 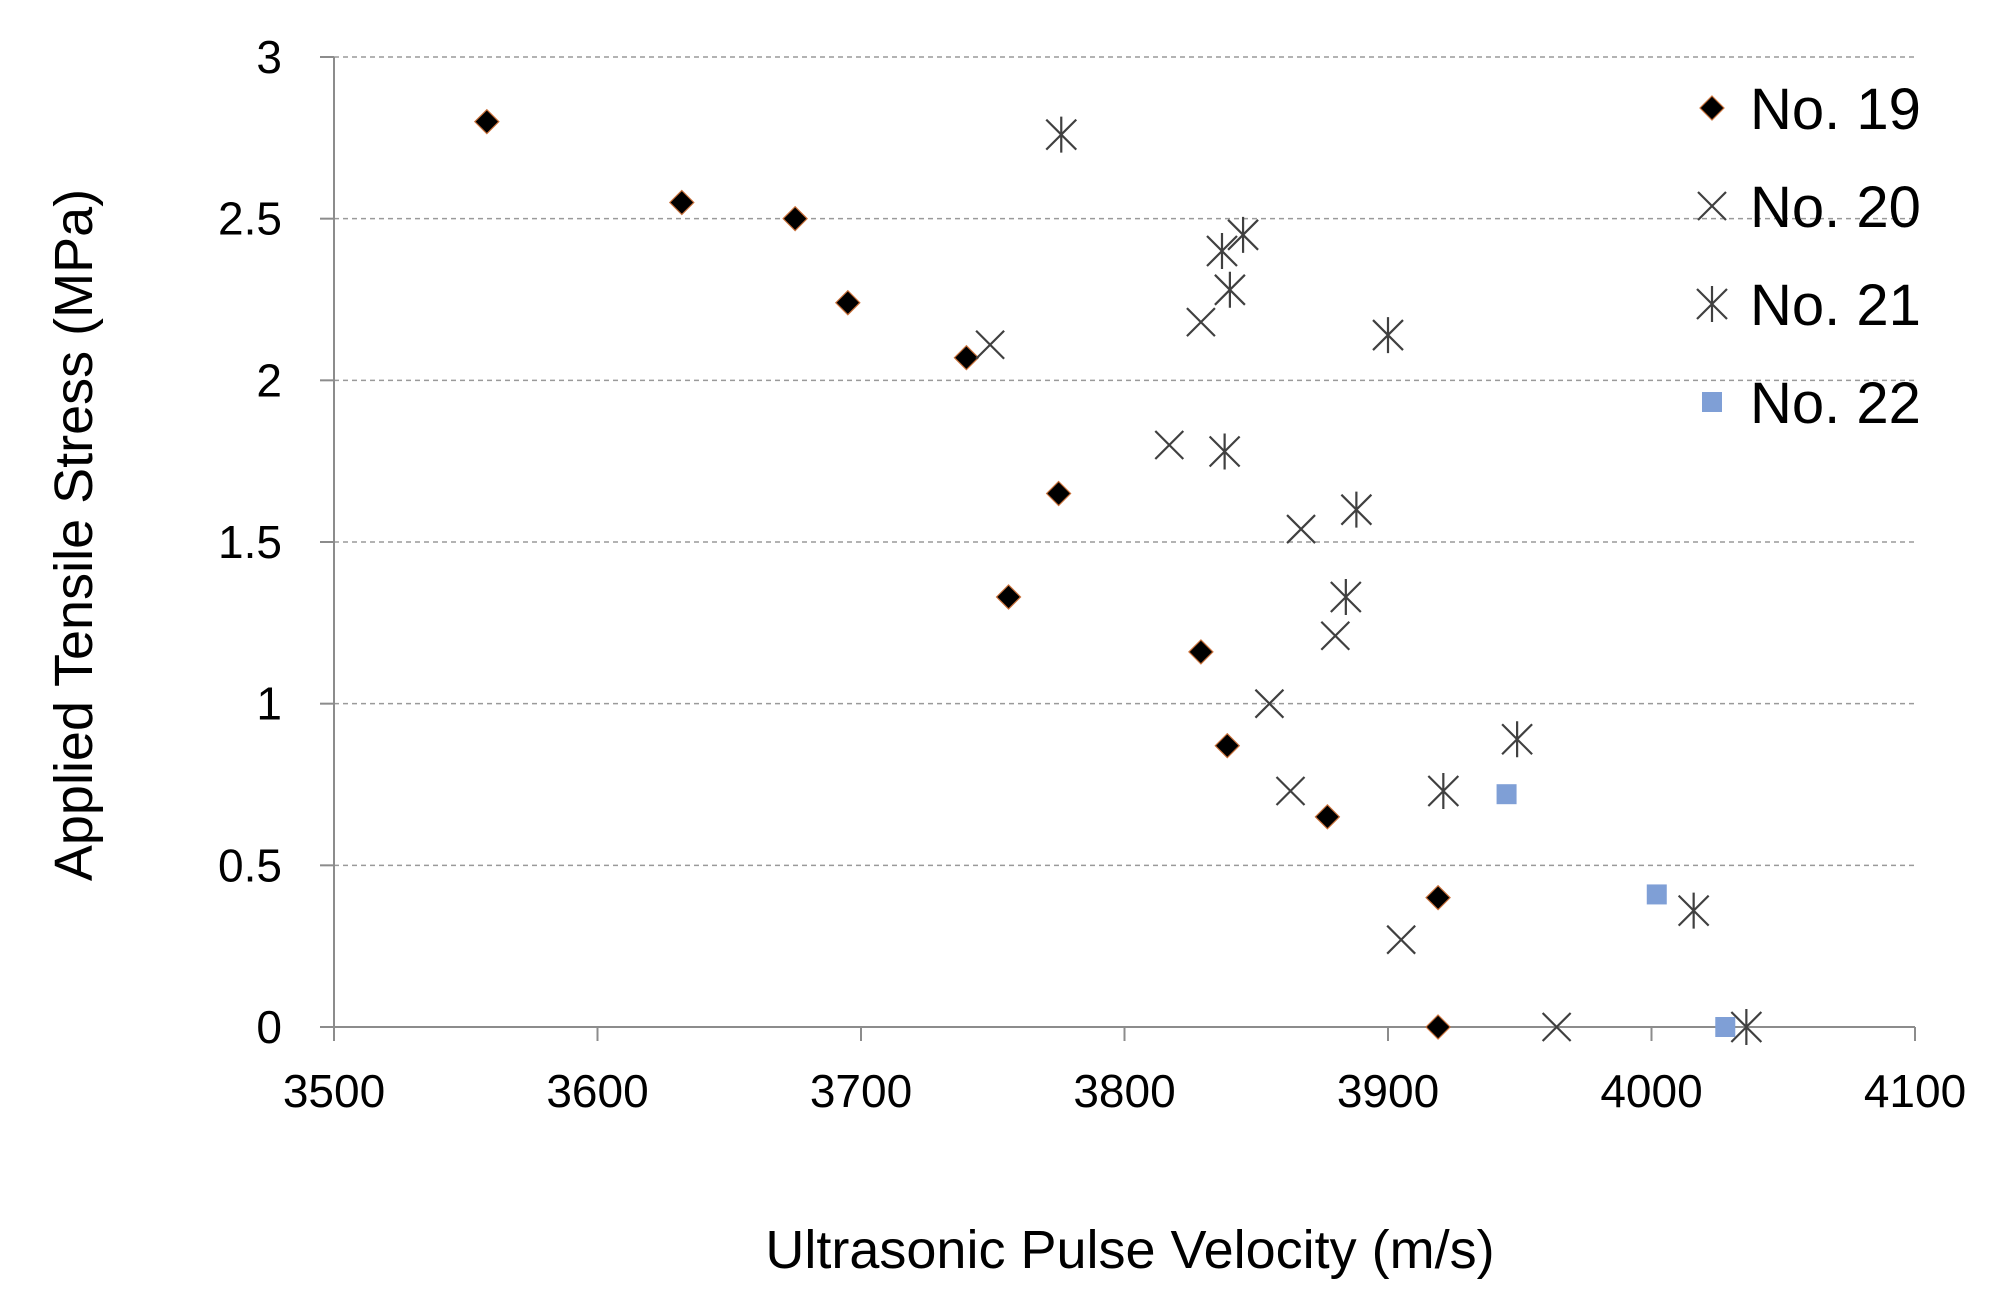 I want to click on x-tick-label: 3600, so click(x=597, y=1091).